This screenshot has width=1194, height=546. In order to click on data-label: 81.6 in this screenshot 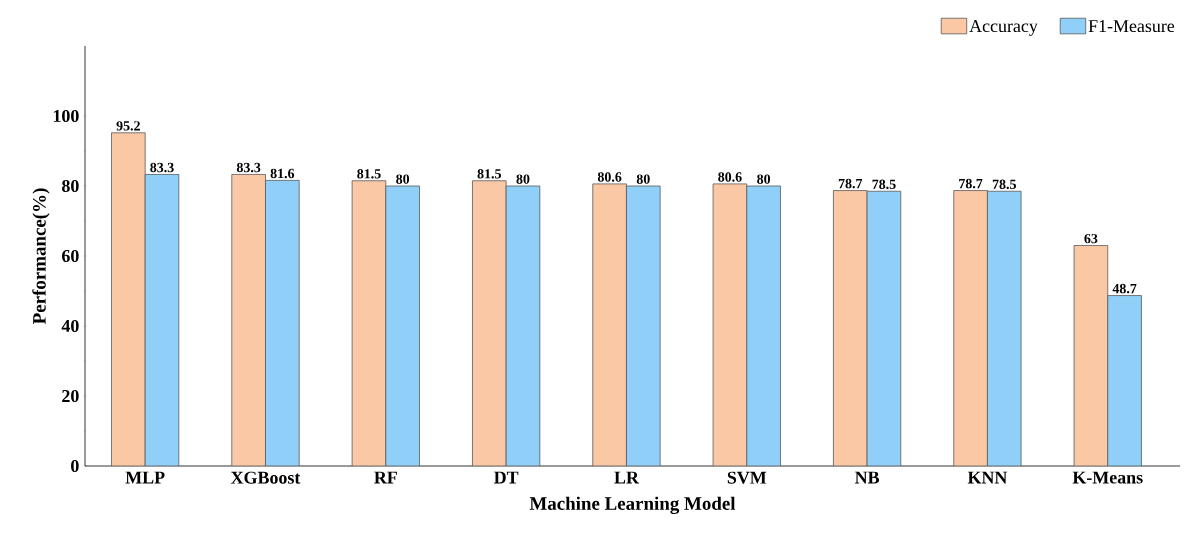, I will do `click(282, 173)`.